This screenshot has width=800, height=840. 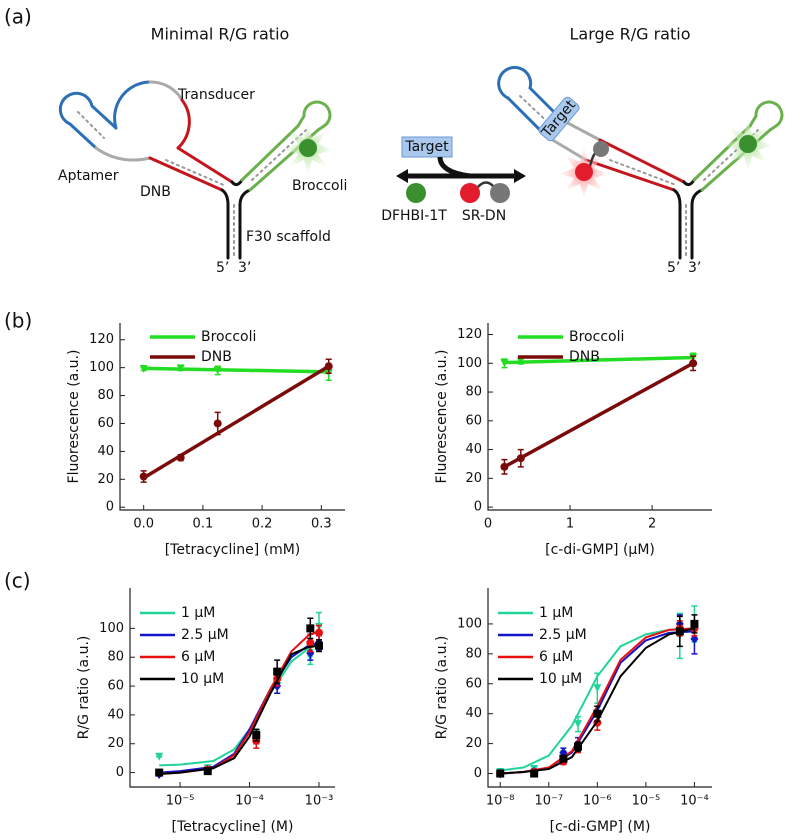 I want to click on x-tick-label: 0.0, so click(x=143, y=524).